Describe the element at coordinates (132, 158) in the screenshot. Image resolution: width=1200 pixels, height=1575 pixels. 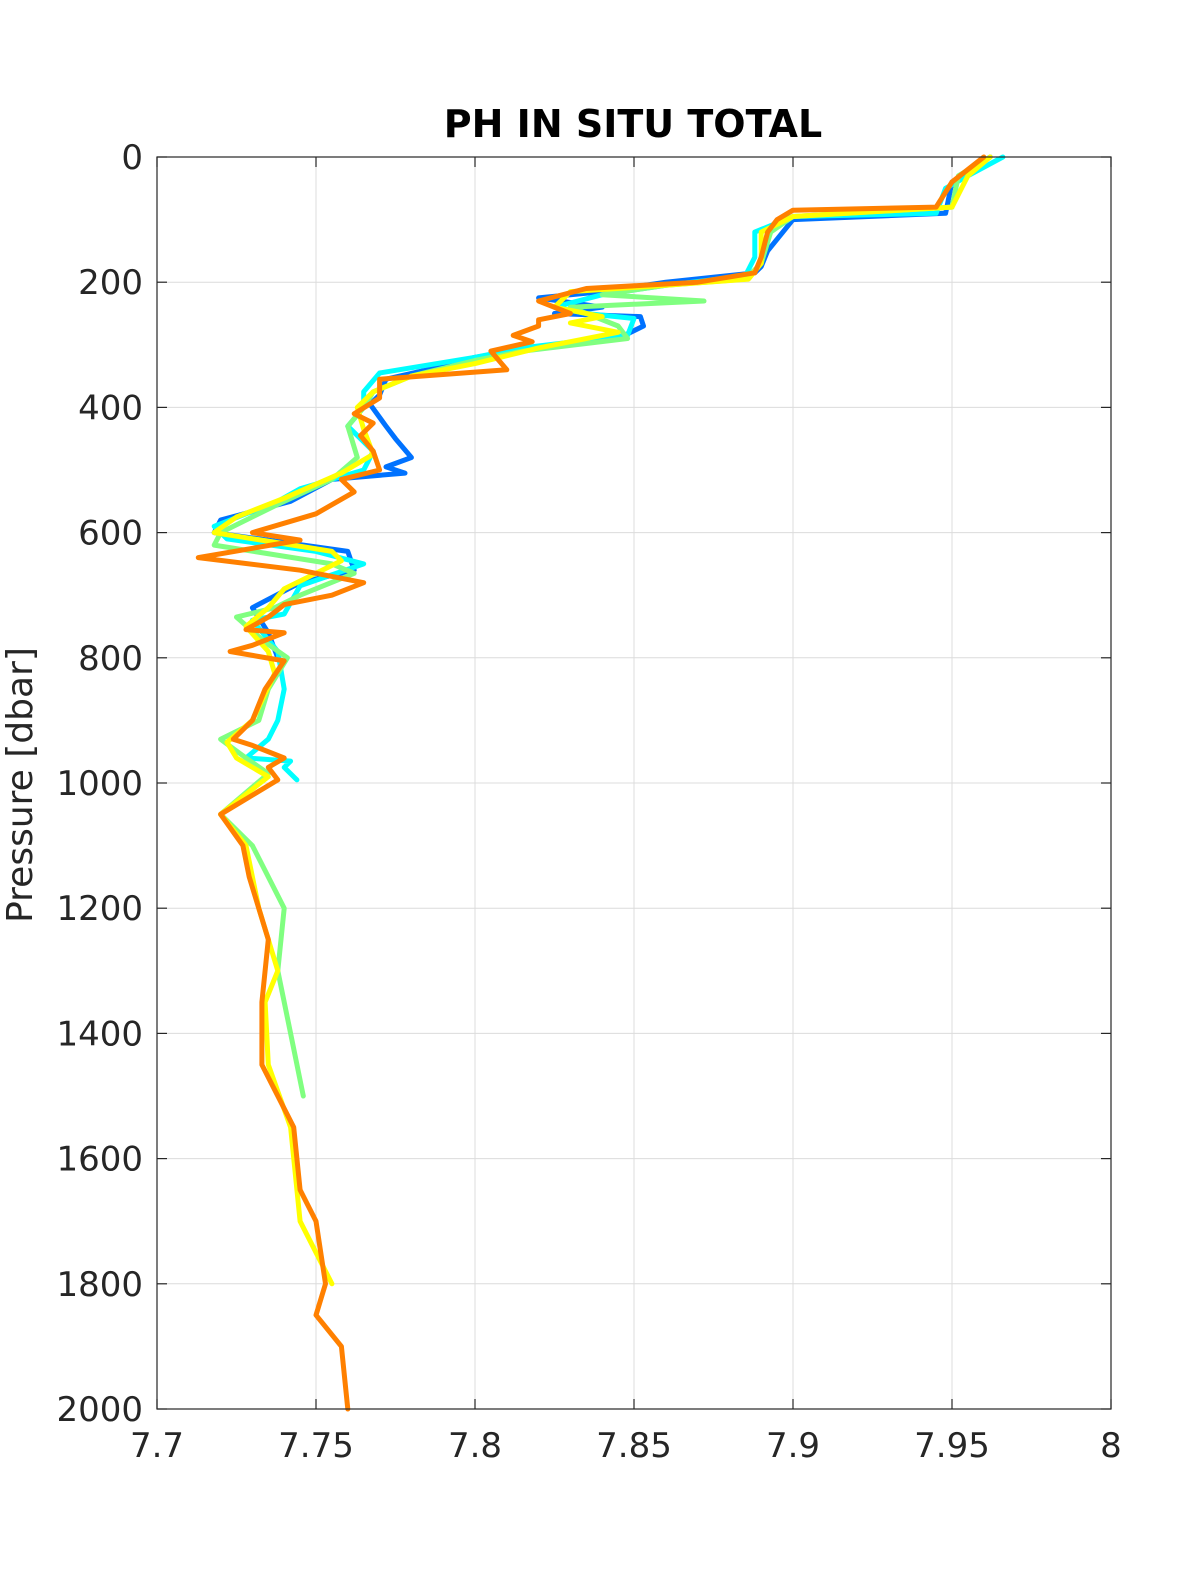
I see `y-tick-label: 0` at that location.